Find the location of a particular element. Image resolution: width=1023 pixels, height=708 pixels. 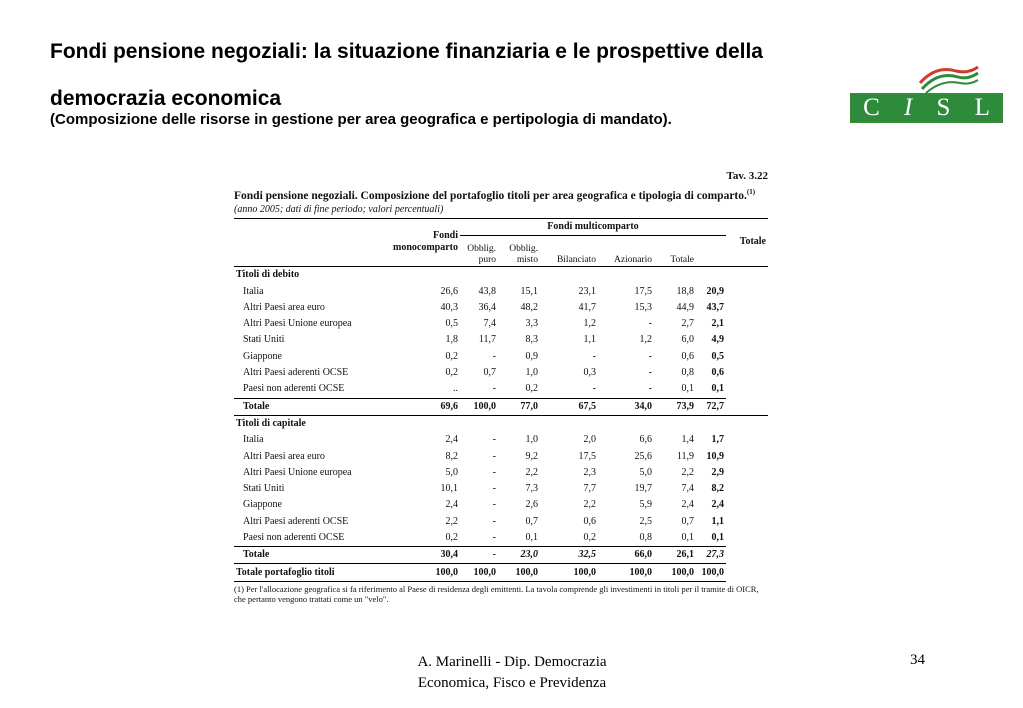

table-cell: 4,9 is located at coordinates (718, 340).